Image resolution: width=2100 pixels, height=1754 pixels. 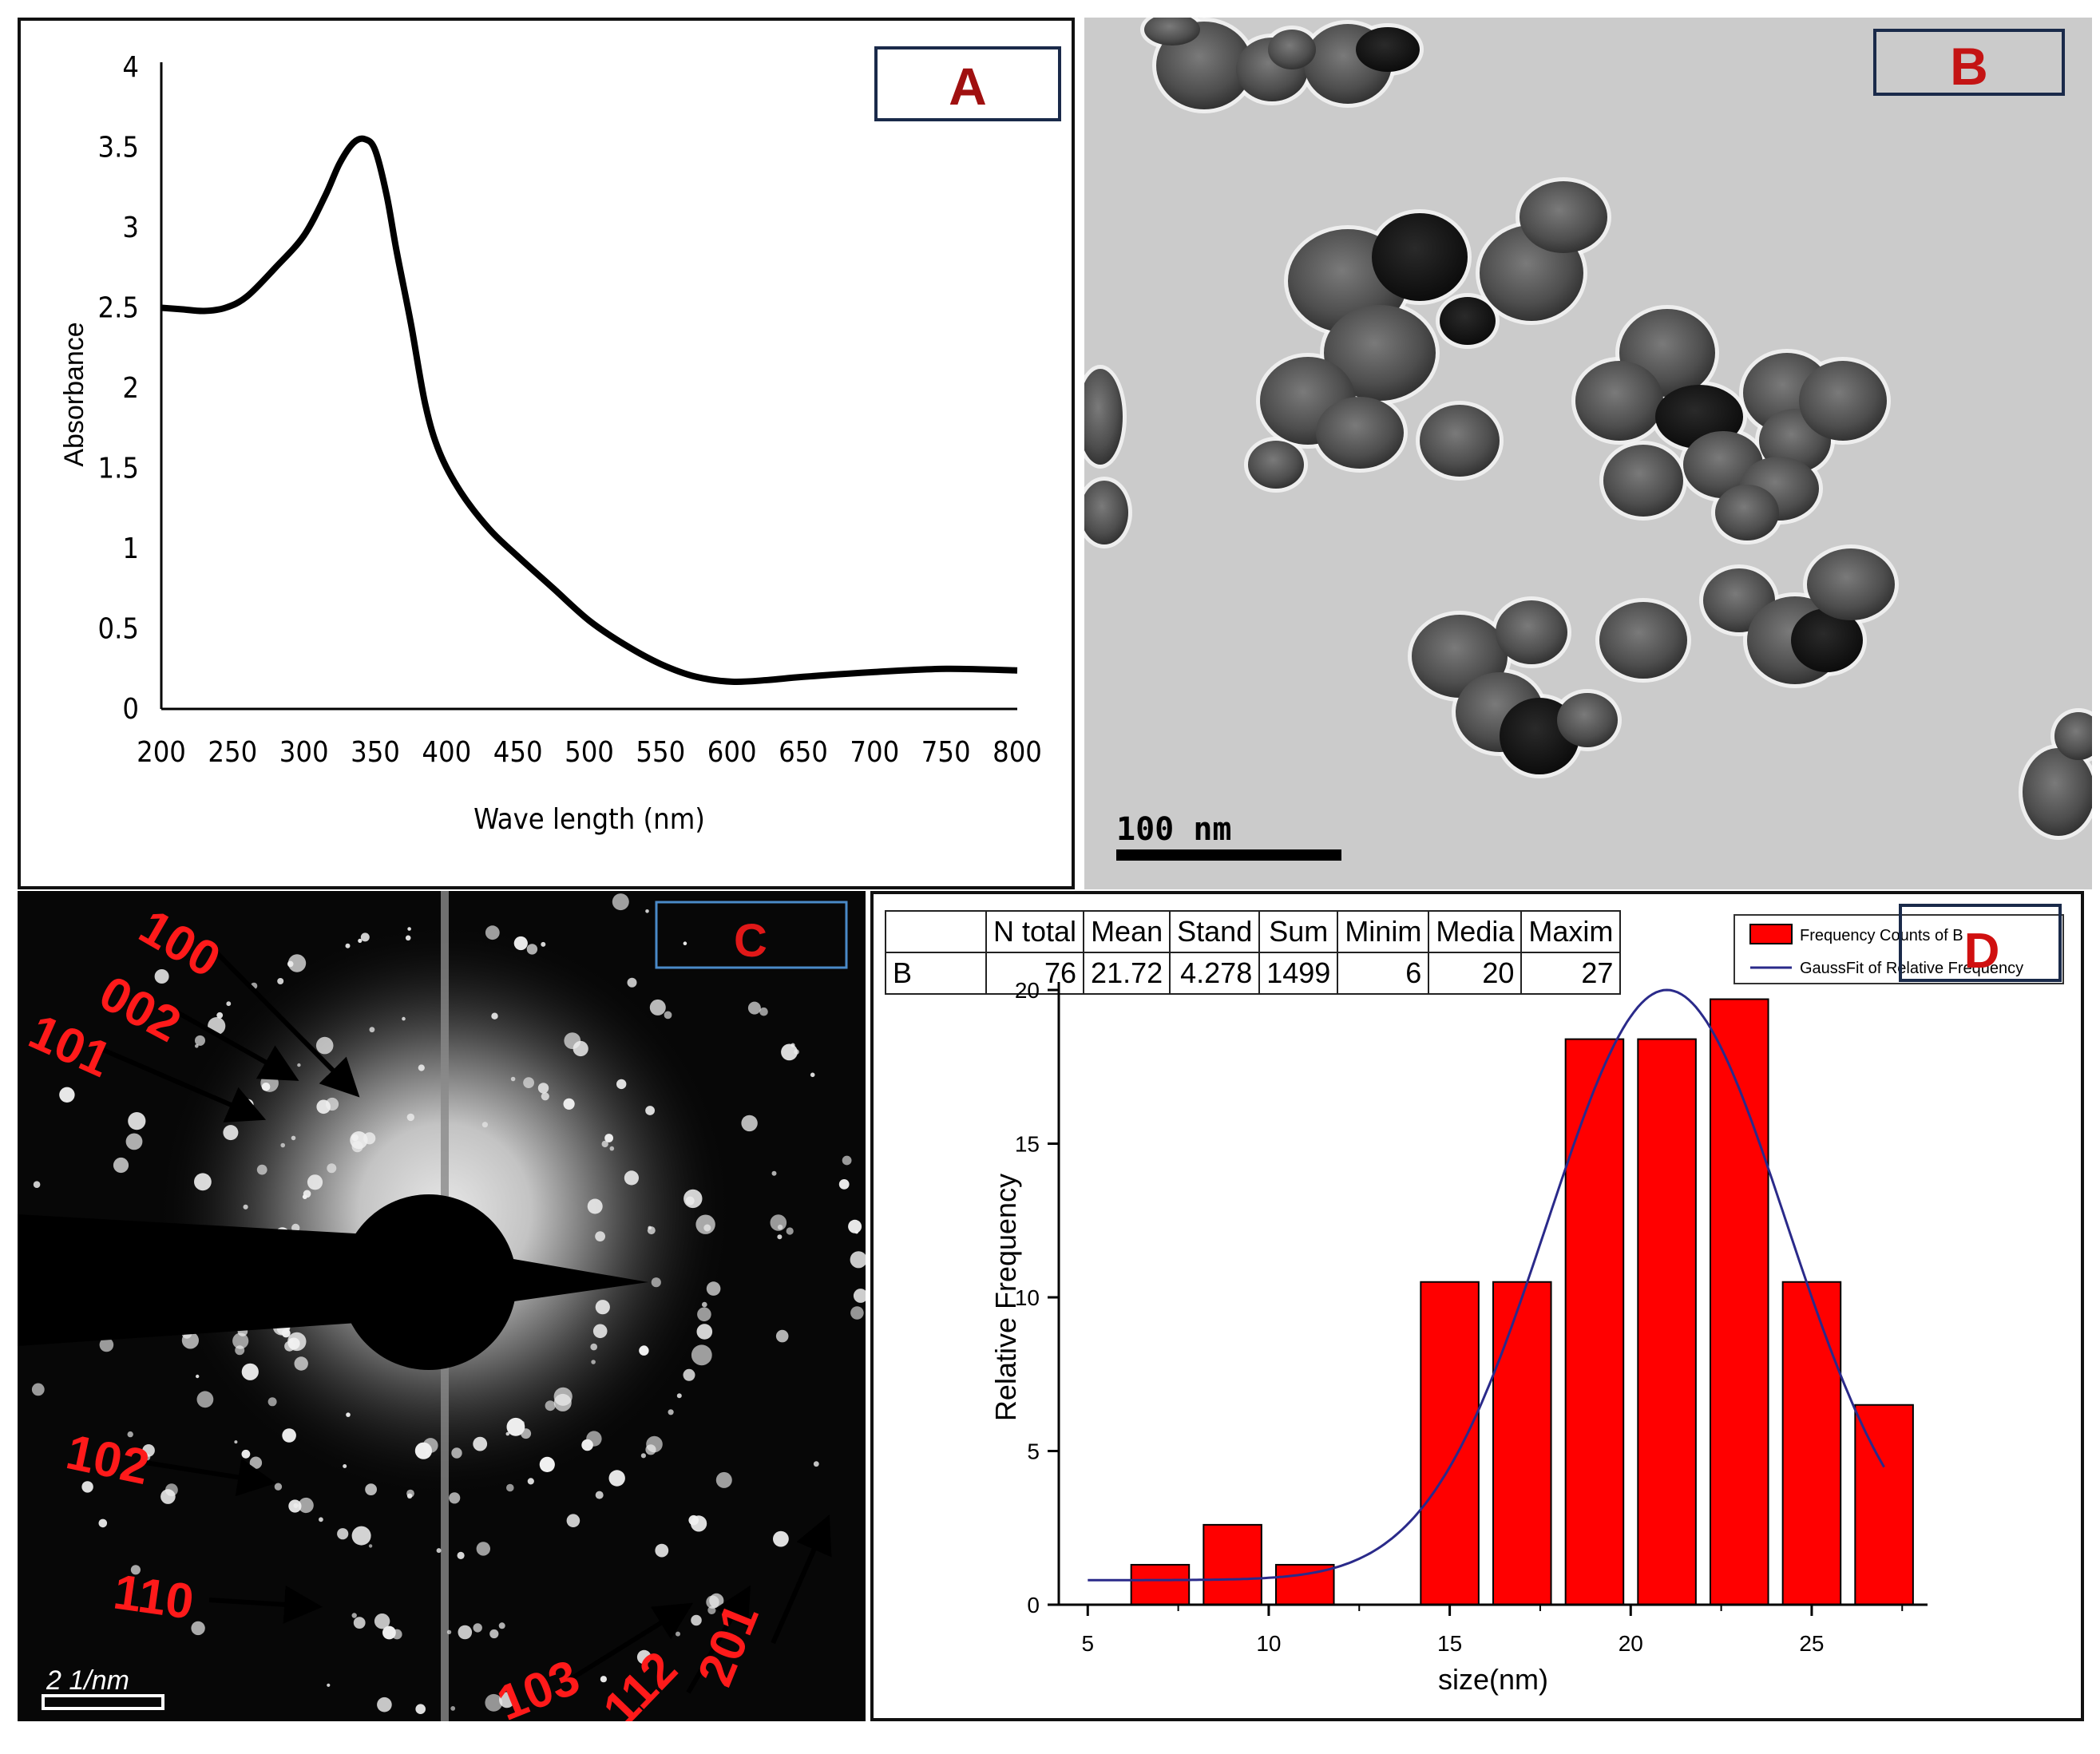 I want to click on x-tick-label: 500, so click(x=590, y=752).